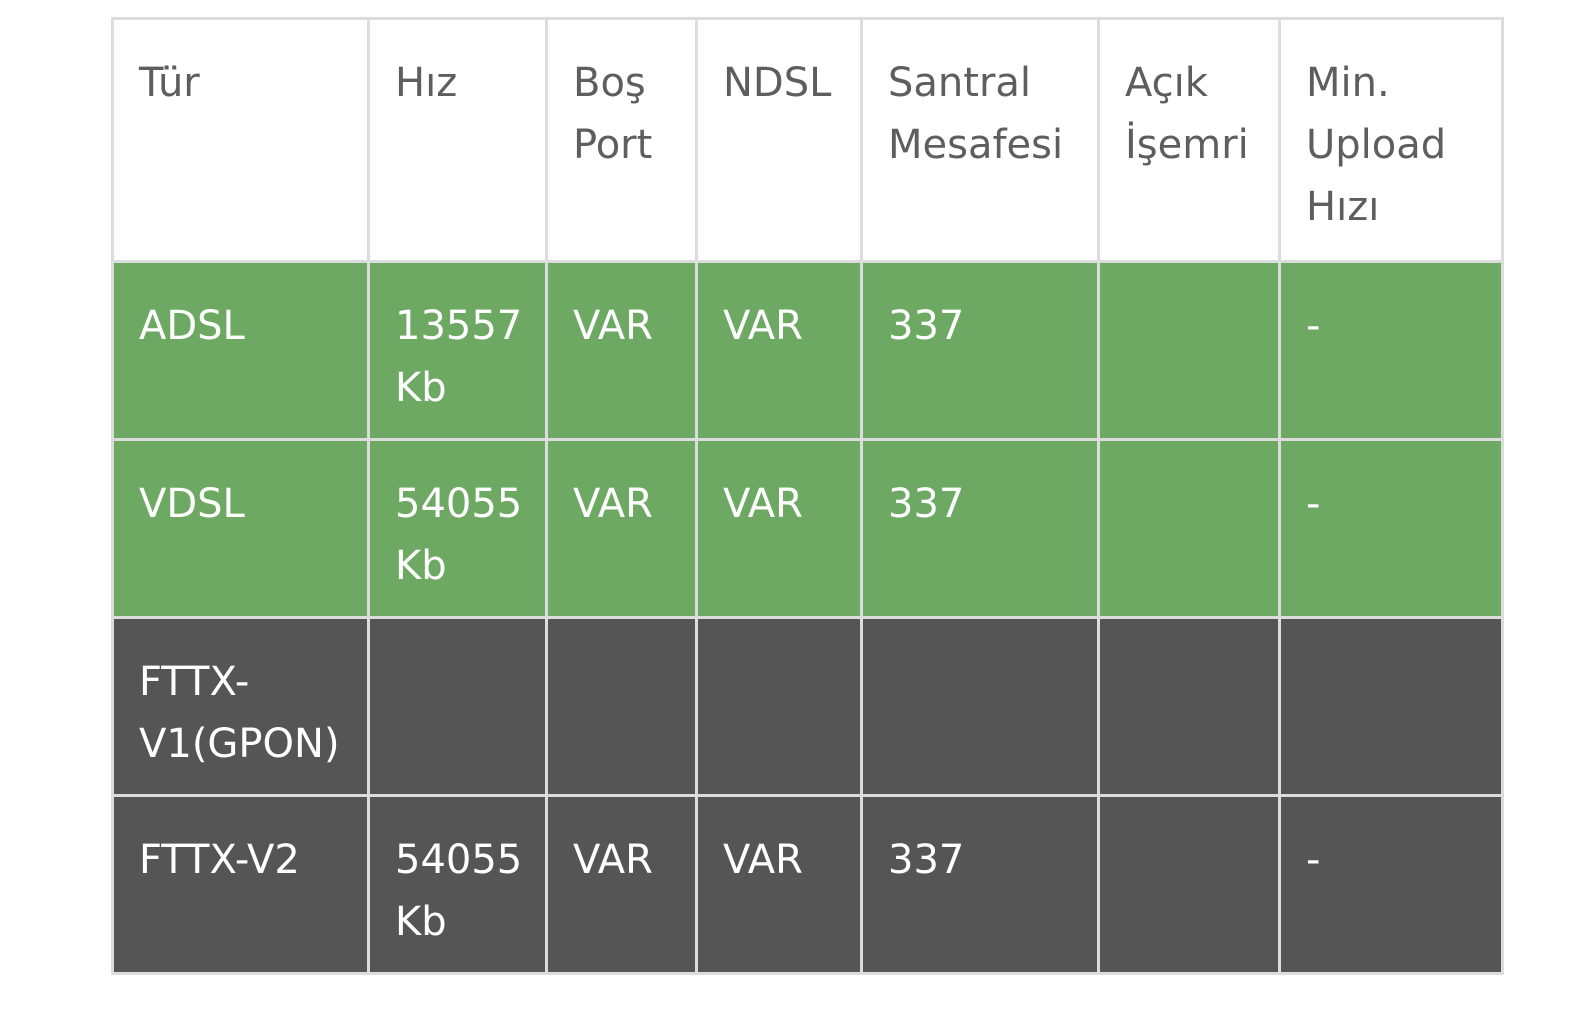 Image resolution: width=1594 pixels, height=1015 pixels. What do you see at coordinates (779, 140) in the screenshot?
I see `header-ndsl: NDSL` at bounding box center [779, 140].